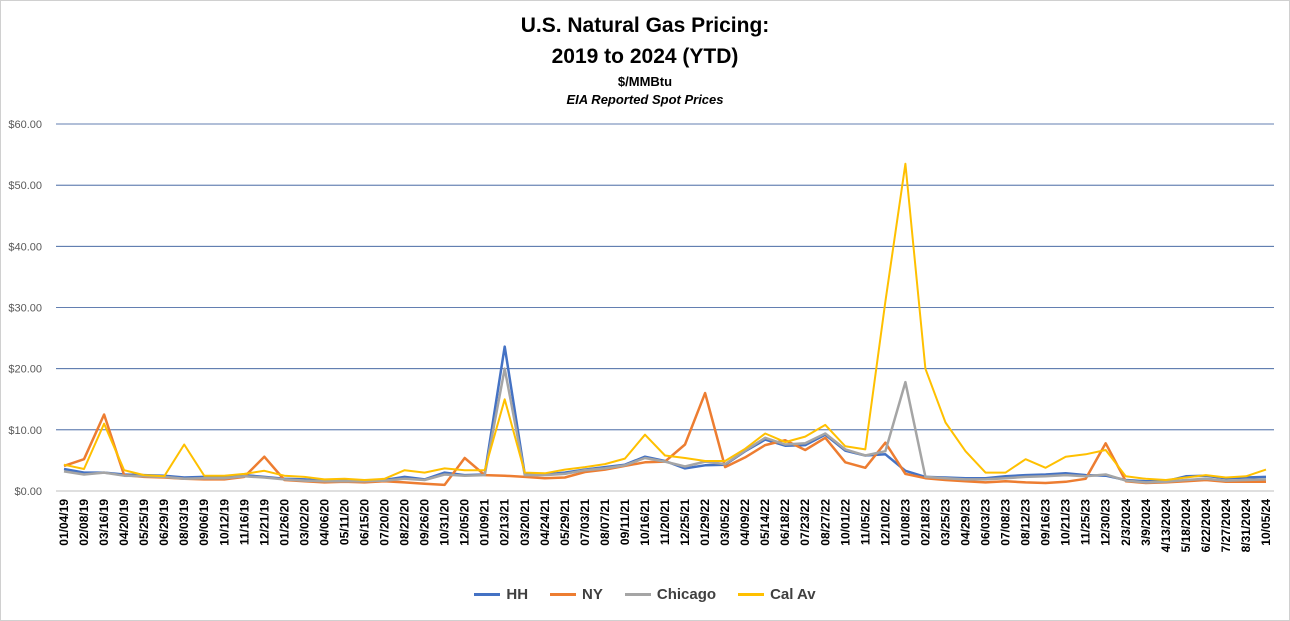 This screenshot has width=1290, height=621. I want to click on legend-item: NY, so click(576, 594).